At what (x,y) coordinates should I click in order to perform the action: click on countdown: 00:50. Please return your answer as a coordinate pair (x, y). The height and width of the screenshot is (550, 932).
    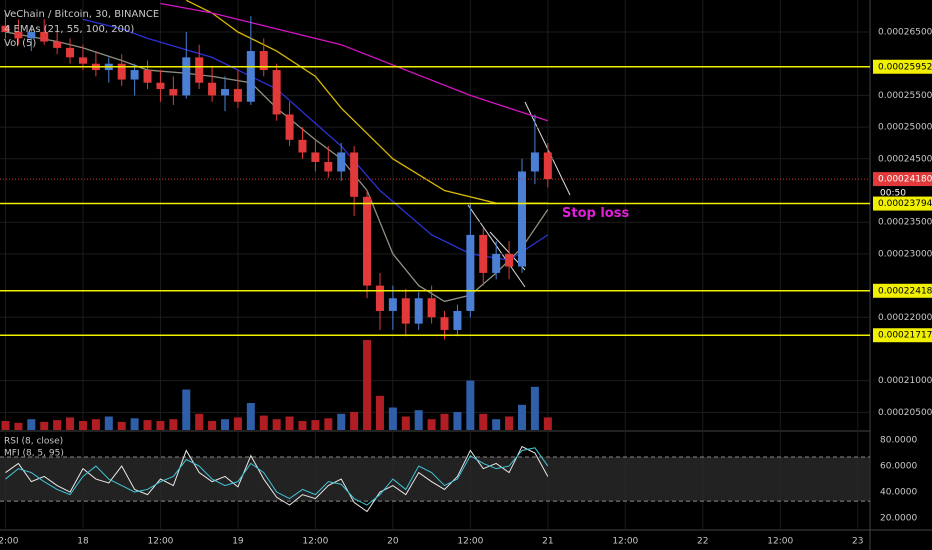
    Looking at the image, I should click on (893, 194).